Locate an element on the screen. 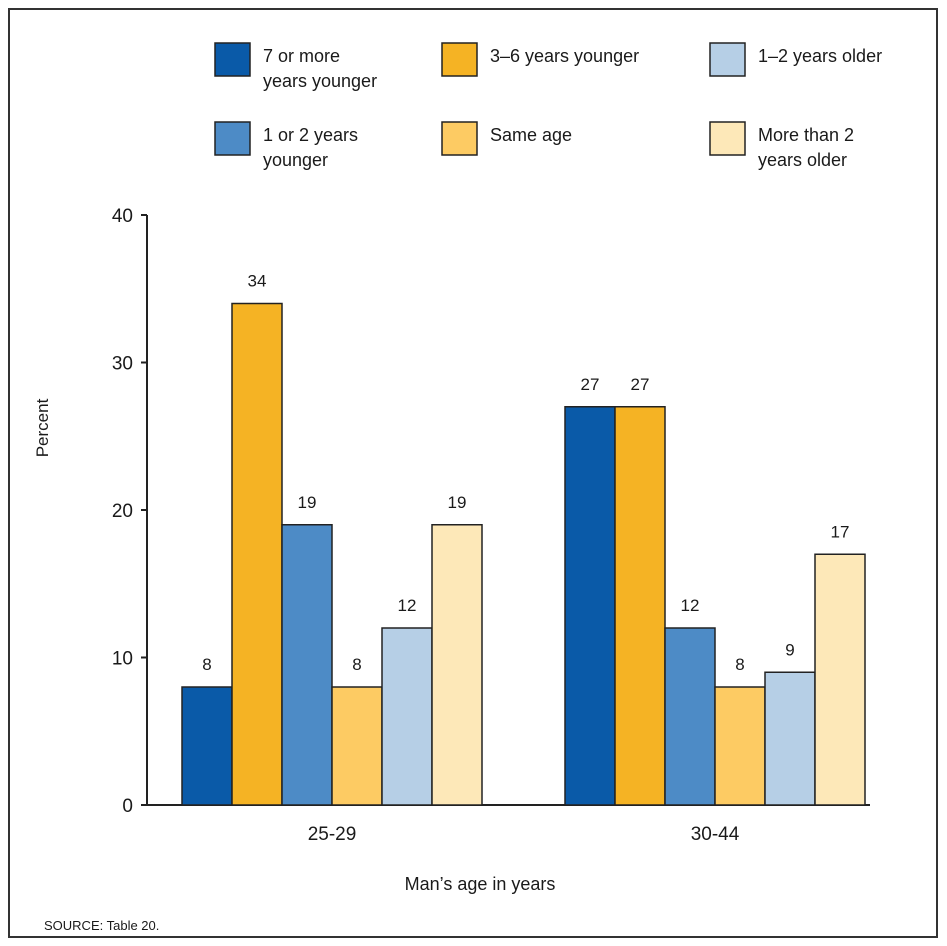 Image resolution: width=947 pixels, height=946 pixels. bar-value-label: 34 is located at coordinates (257, 281).